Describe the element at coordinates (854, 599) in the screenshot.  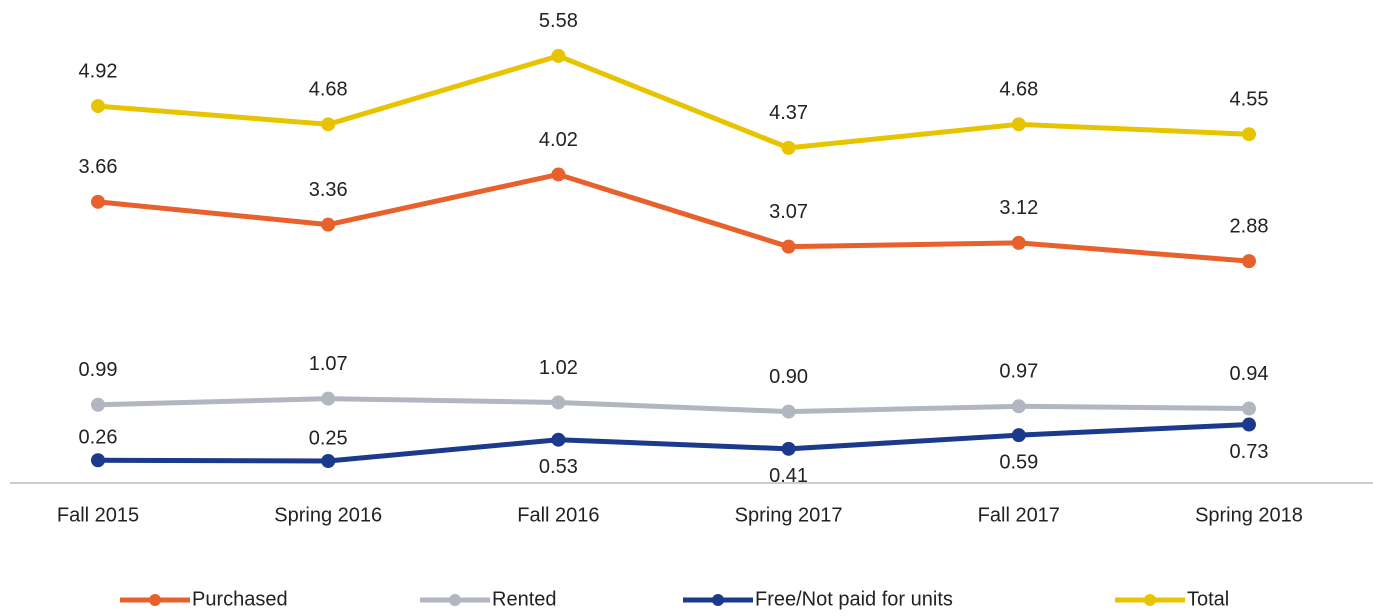
I see `legend-label: Free/Not paid for units` at that location.